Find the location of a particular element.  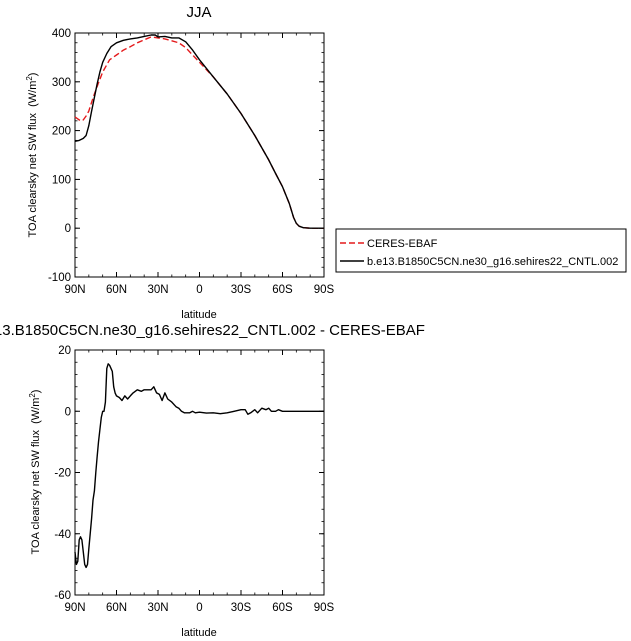

top-y-tick-label: 400 is located at coordinates (61, 34).